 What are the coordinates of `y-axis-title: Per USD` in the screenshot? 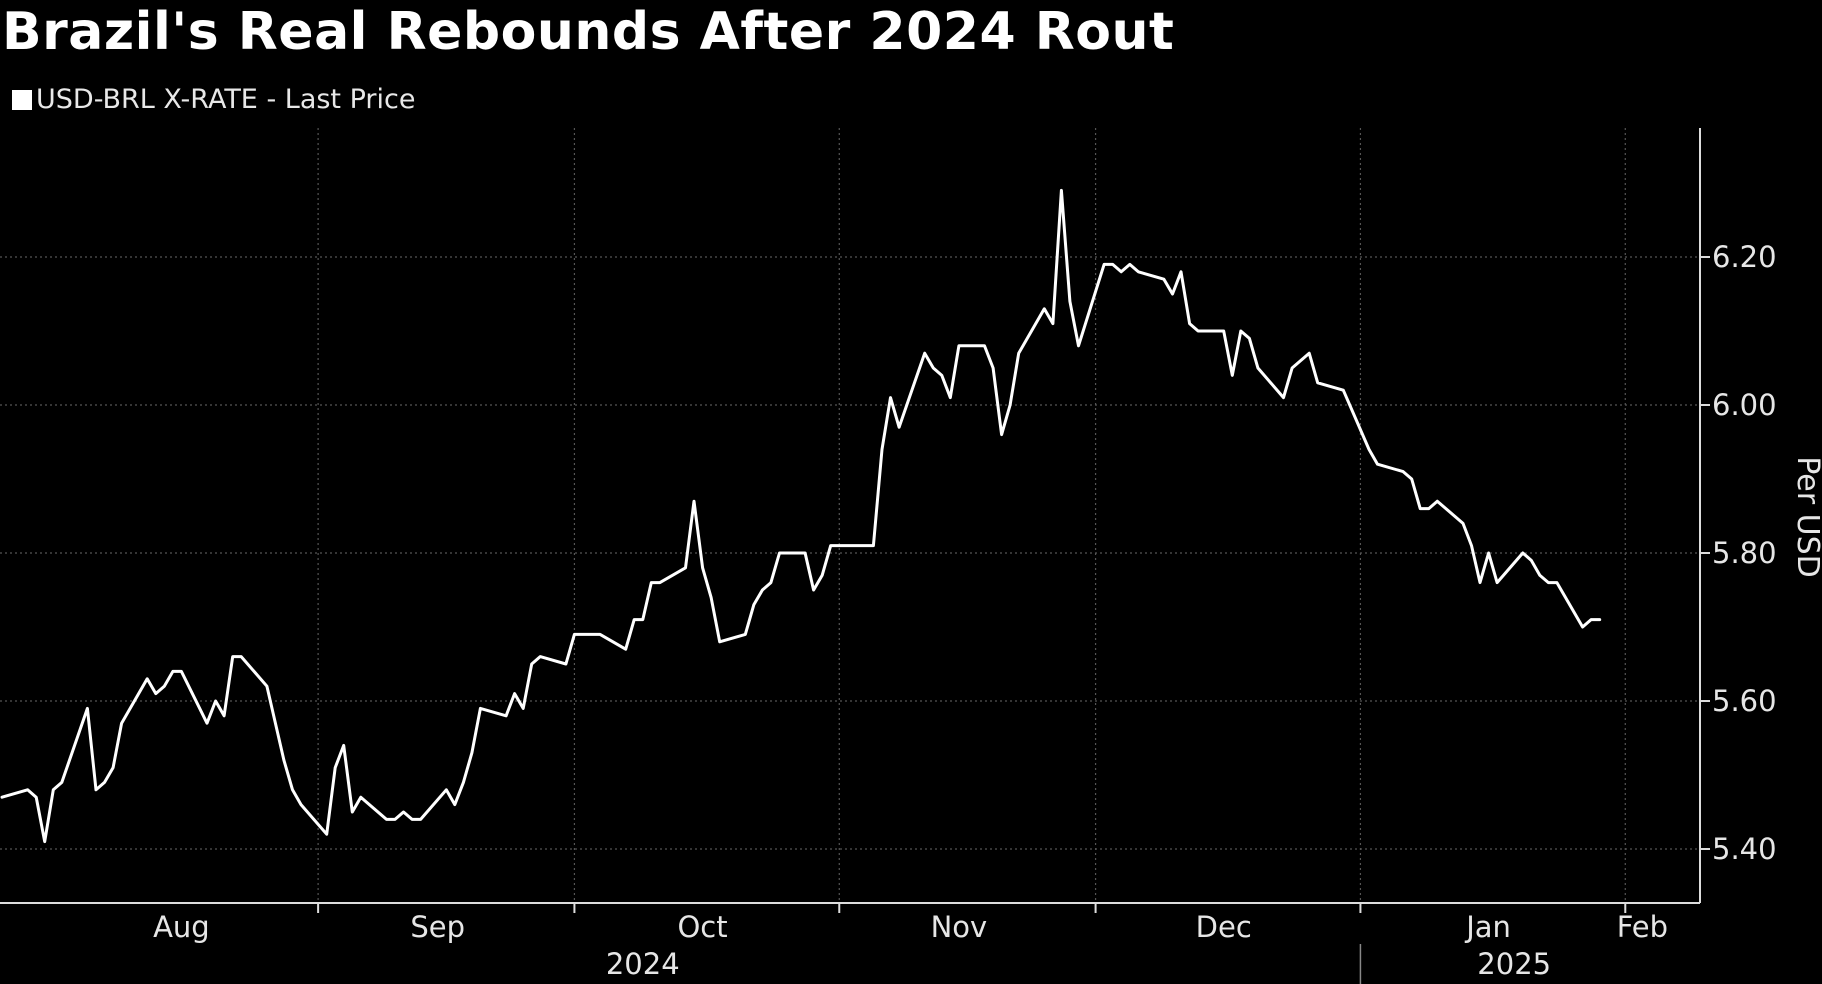 It's located at (1806, 516).